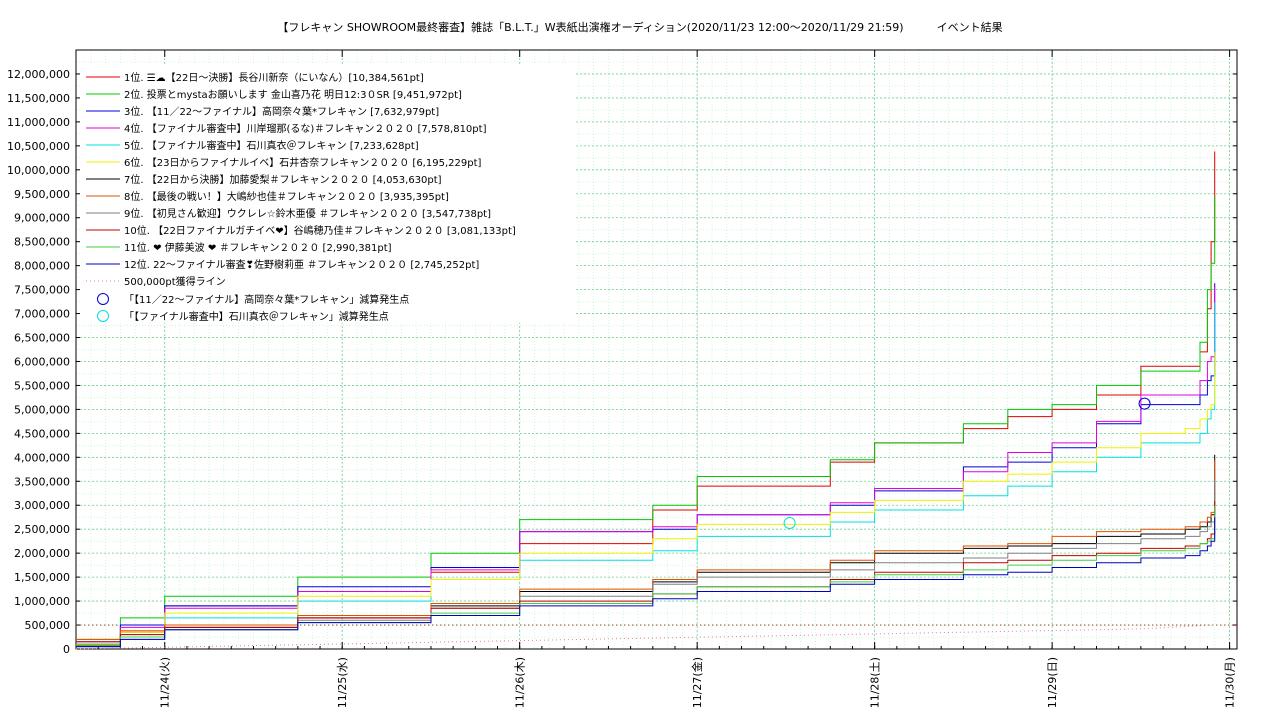  Describe the element at coordinates (42, 290) in the screenshot. I see `y-tick-label: 7,500,000` at that location.